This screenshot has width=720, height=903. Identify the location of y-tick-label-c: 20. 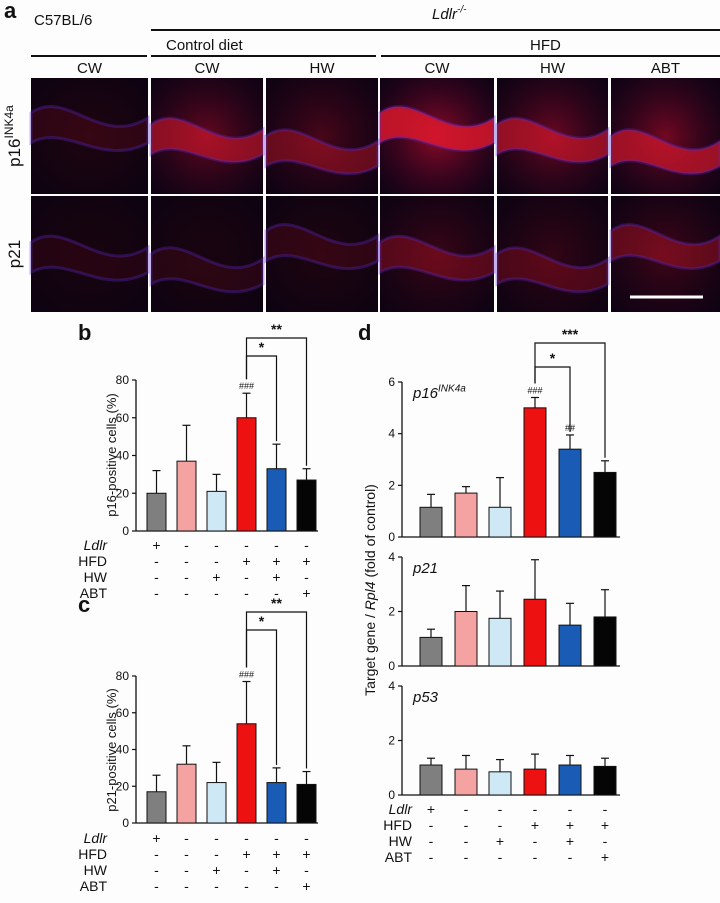
(123, 786).